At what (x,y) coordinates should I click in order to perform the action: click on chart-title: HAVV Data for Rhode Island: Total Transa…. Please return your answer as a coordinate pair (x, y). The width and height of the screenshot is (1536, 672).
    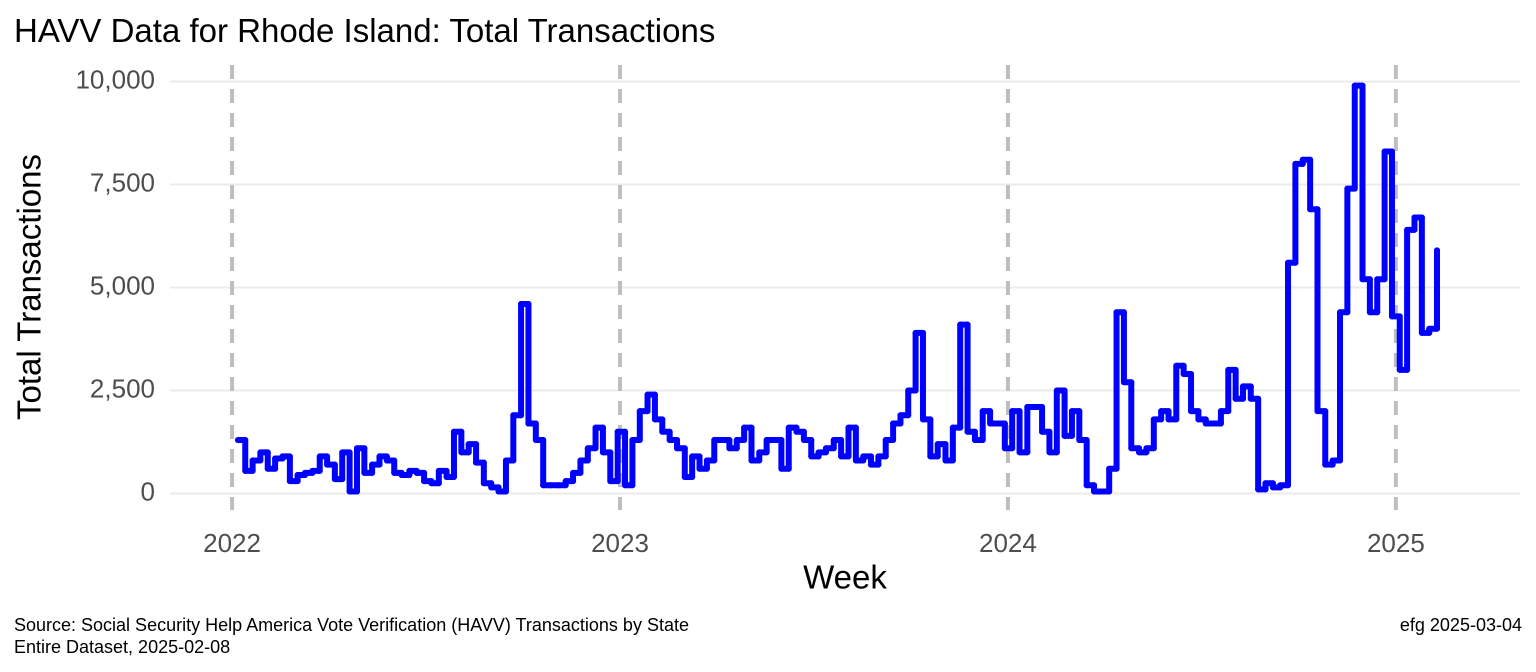
    Looking at the image, I should click on (364, 30).